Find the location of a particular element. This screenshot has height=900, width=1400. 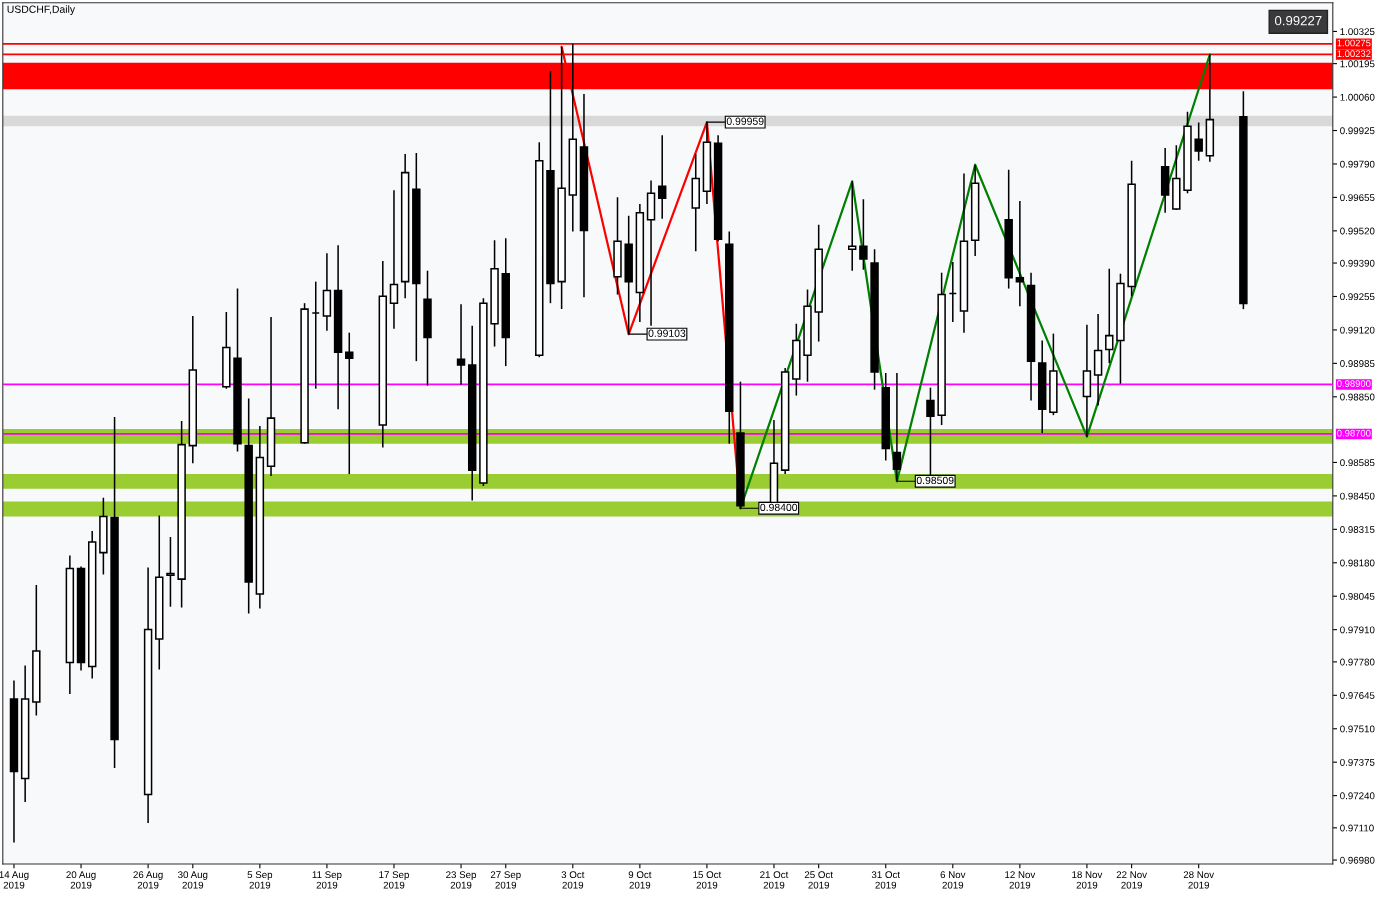

x-tick-label: 6 Nov 2019 is located at coordinates (953, 880).